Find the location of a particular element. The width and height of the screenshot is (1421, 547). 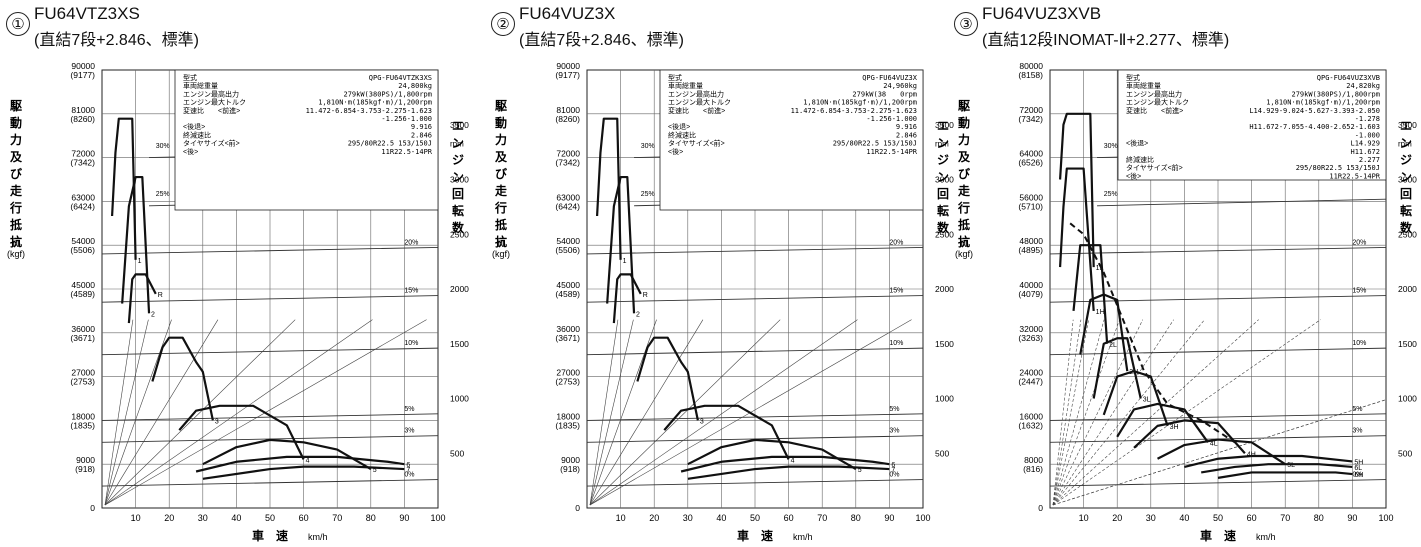

traction-curve-R is located at coordinates (627, 298).